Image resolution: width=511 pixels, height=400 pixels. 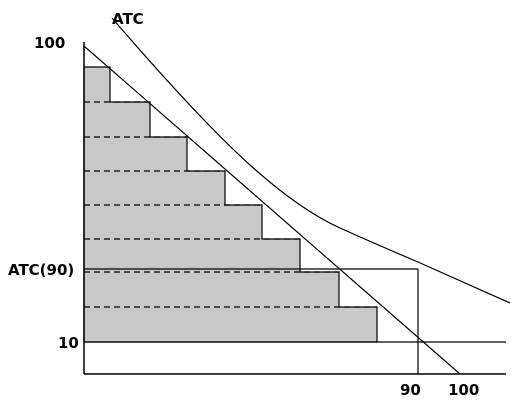 What do you see at coordinates (49, 43) in the screenshot?
I see `y-label-100: 100` at bounding box center [49, 43].